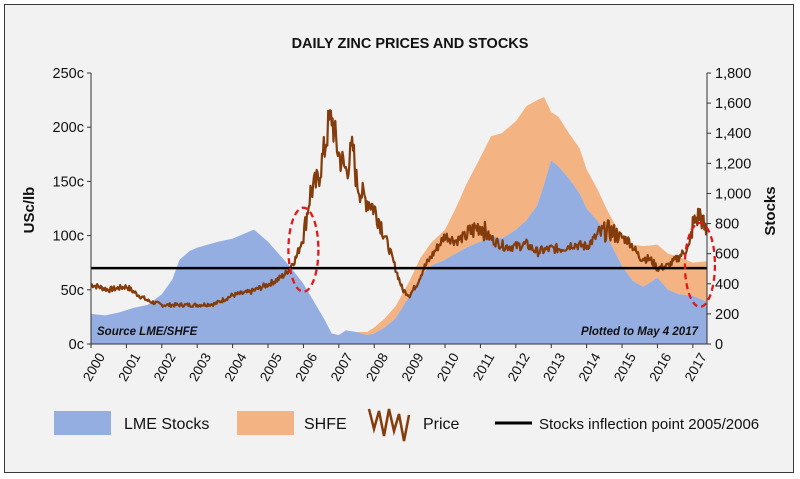 The width and height of the screenshot is (800, 479). I want to click on legend-swatch-shfe, so click(265, 423).